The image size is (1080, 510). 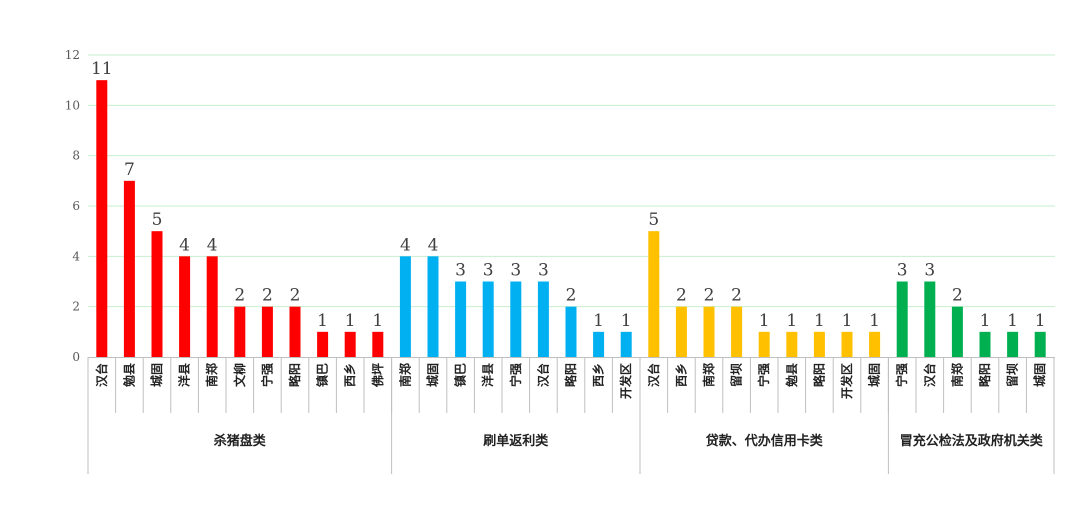 I want to click on group-label: 冒充公检法及政府机关类, so click(x=972, y=441).